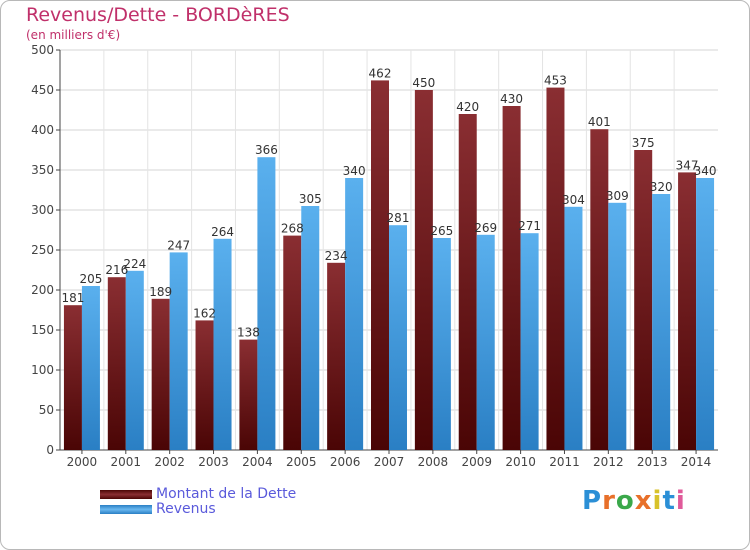 This screenshot has height=550, width=750. Describe the element at coordinates (389, 462) in the screenshot. I see `x-tick-label: 2007` at that location.